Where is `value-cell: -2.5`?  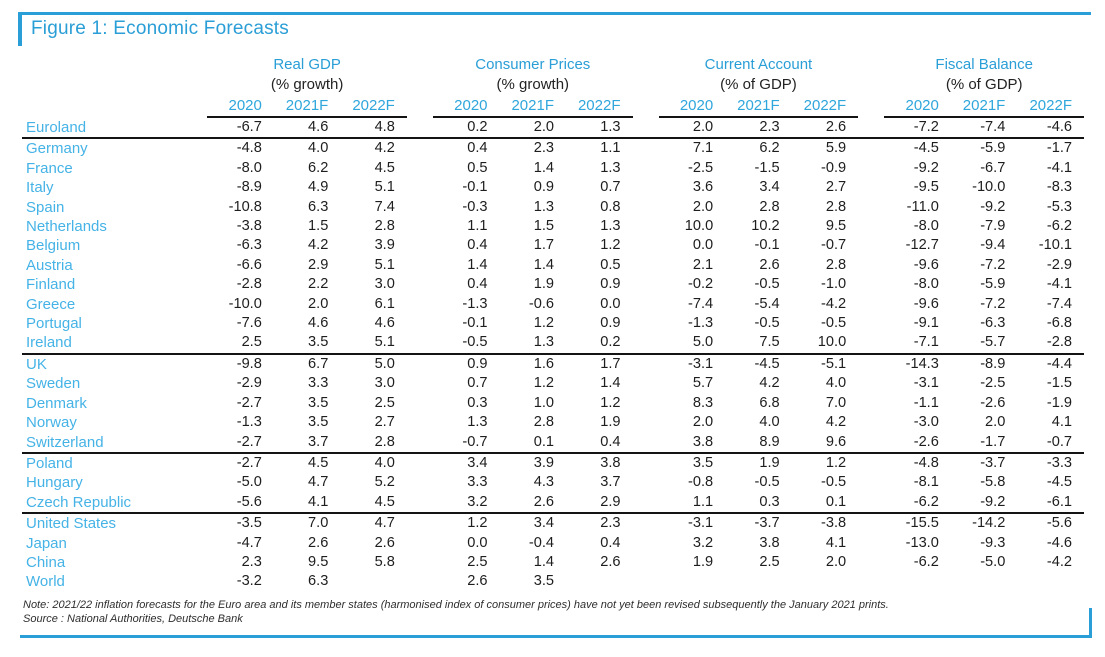 value-cell: -2.5 is located at coordinates (993, 383).